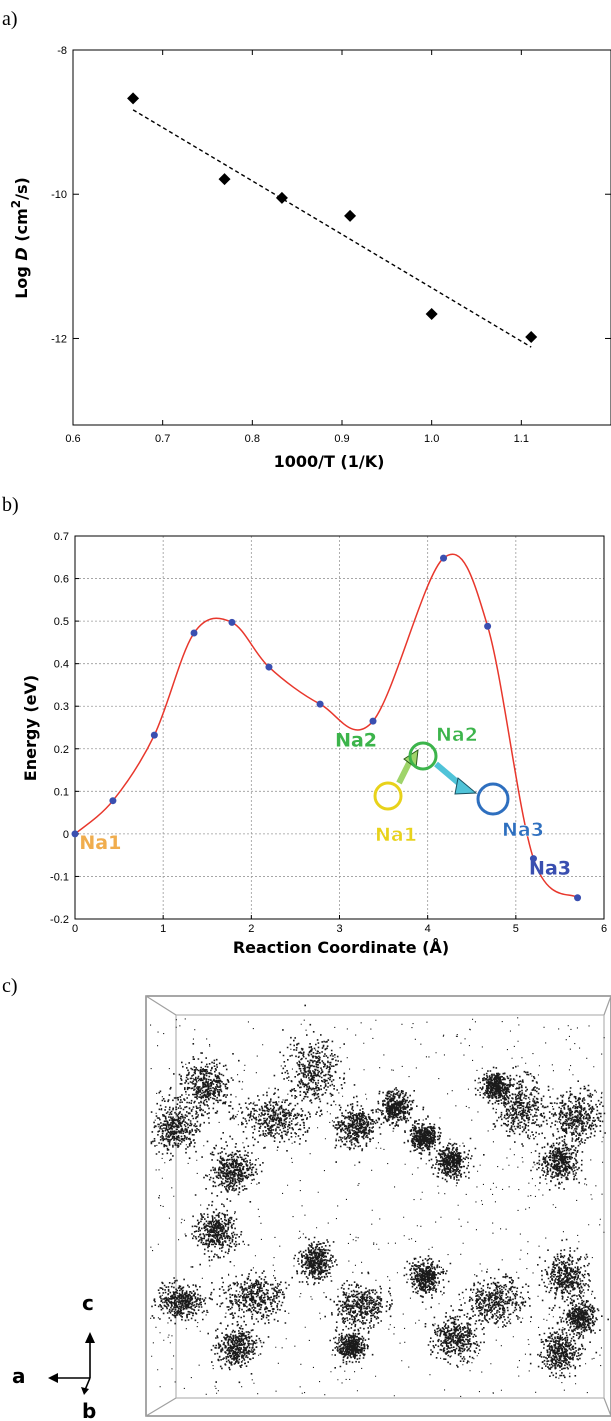 The height and width of the screenshot is (1421, 611). What do you see at coordinates (54, 1356) in the screenshot?
I see `axis-indicator: c a b` at bounding box center [54, 1356].